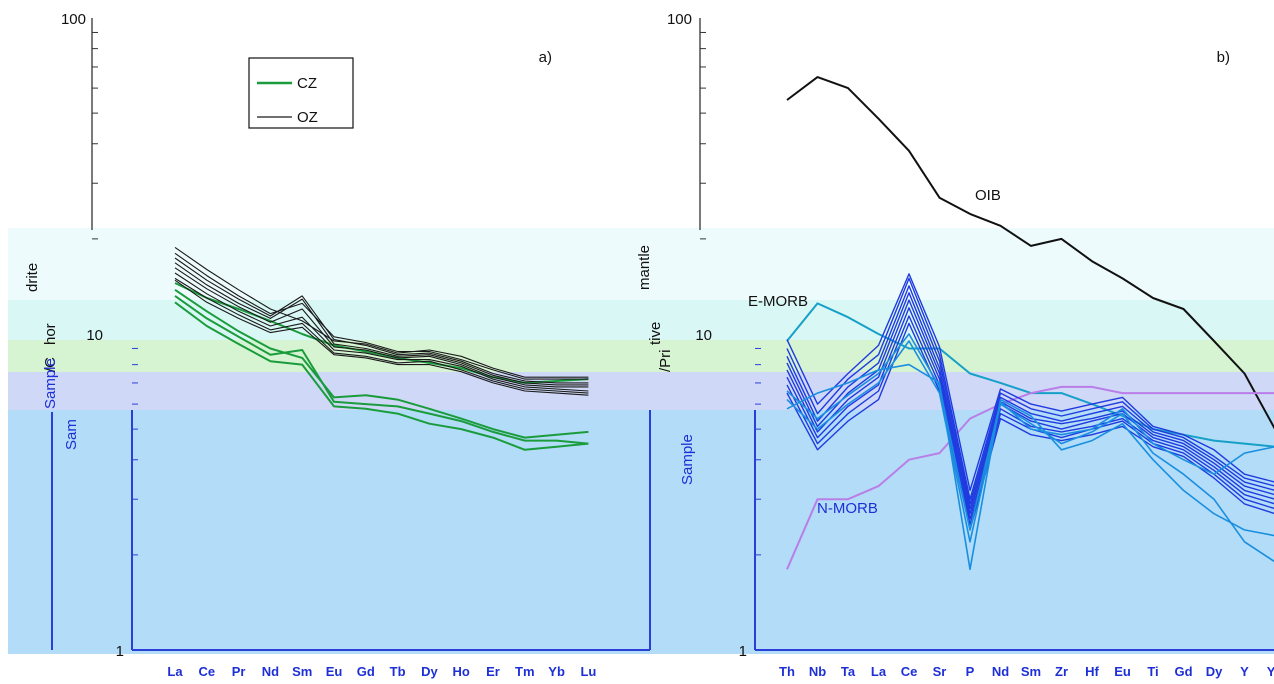 The height and width of the screenshot is (684, 1274). I want to click on panel-b-category-labels: Th Nb Ta La Ce Sr P Nd Sm Zr Hf Eu Ti Gd Dy Y Yb, so click(1026, 671).